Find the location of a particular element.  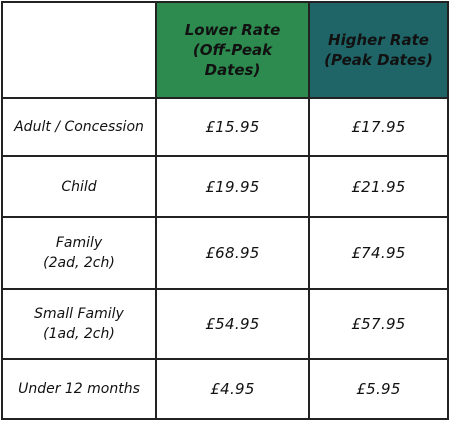

ticket-type-line: (2ad, 2ch) is located at coordinates (79, 263).